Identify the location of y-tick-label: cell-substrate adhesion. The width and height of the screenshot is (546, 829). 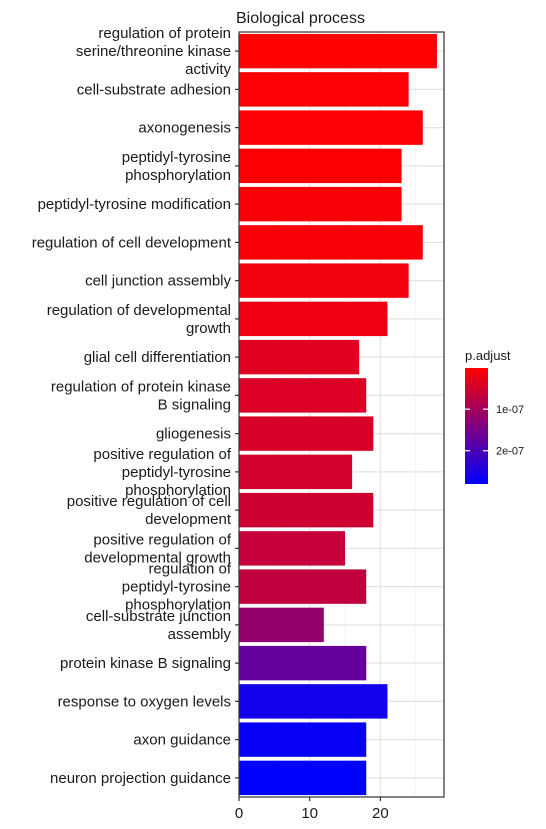
(154, 89).